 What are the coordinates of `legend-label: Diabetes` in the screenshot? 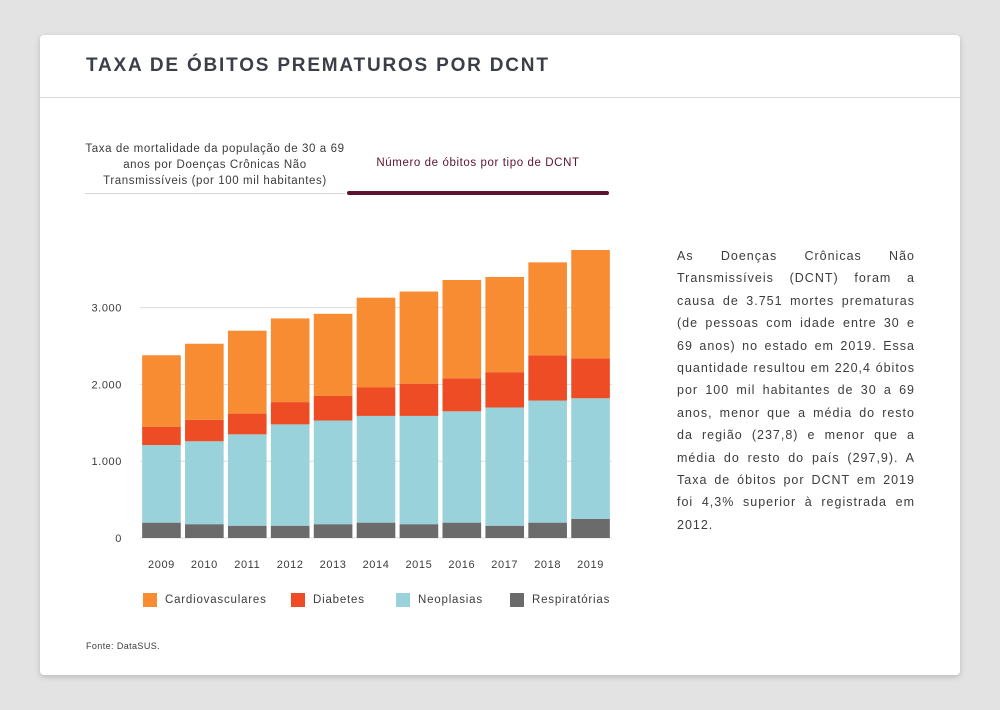 It's located at (339, 600).